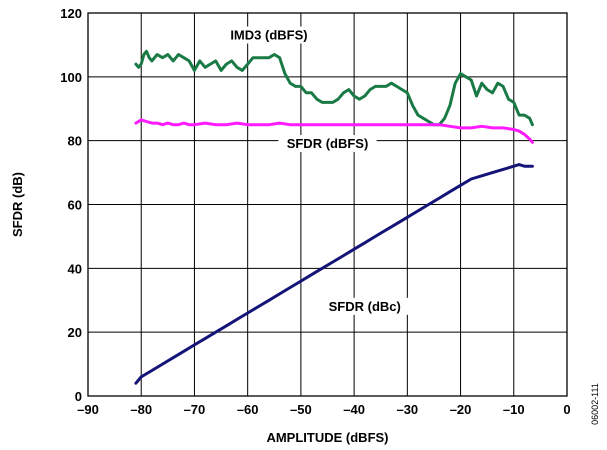 This screenshot has width=607, height=450. What do you see at coordinates (514, 409) in the screenshot?
I see `x-tick-label: –10` at bounding box center [514, 409].